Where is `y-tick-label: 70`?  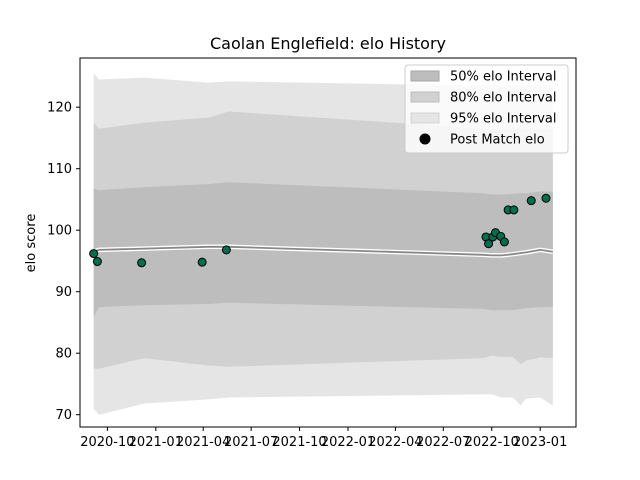
y-tick-label: 70 is located at coordinates (63, 415).